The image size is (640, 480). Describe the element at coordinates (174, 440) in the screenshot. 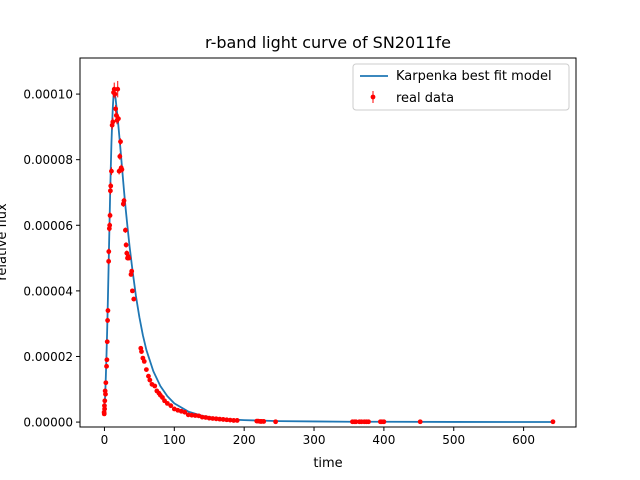

I see `x-tick-label: 100` at that location.